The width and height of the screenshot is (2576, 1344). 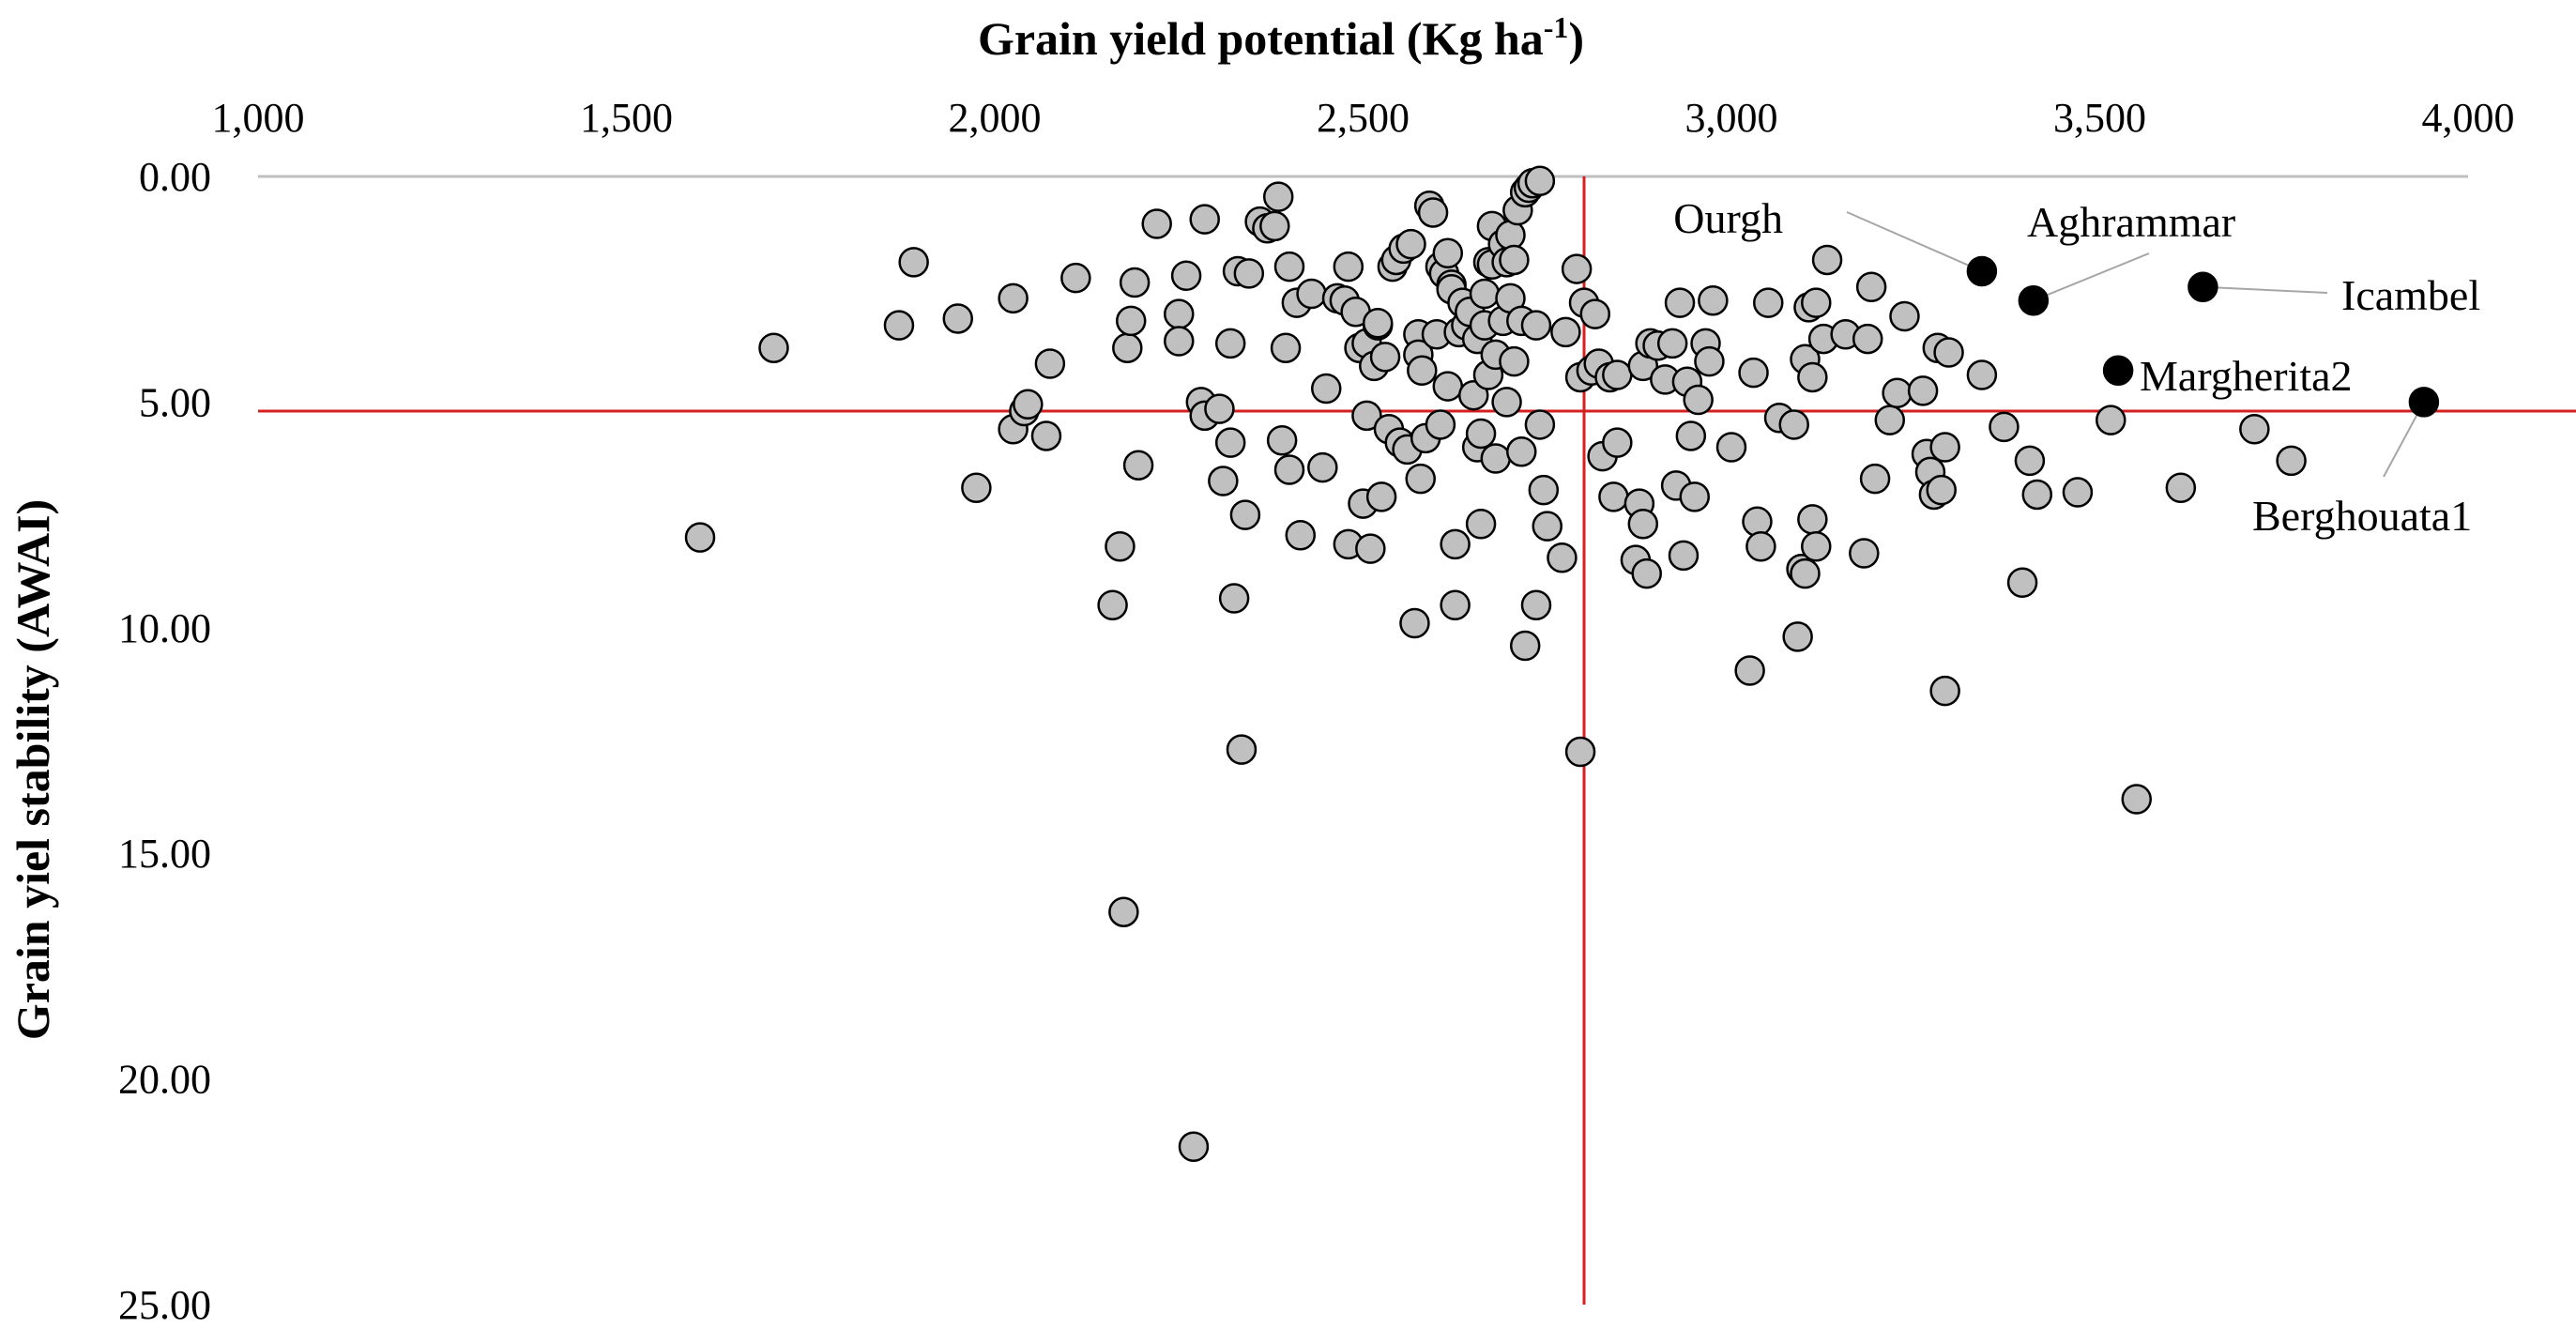 I want to click on annotation-label: Ourgh, so click(x=1728, y=218).